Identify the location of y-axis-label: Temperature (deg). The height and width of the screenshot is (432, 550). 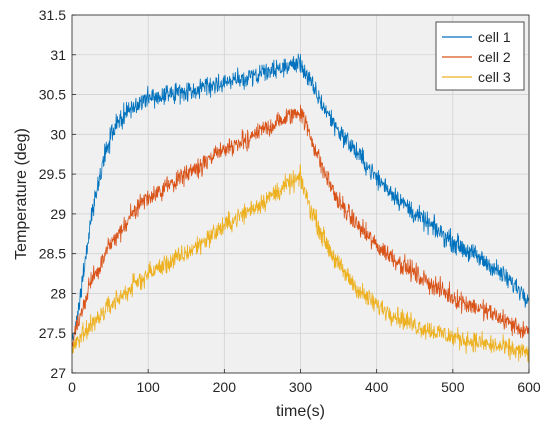
(21, 194).